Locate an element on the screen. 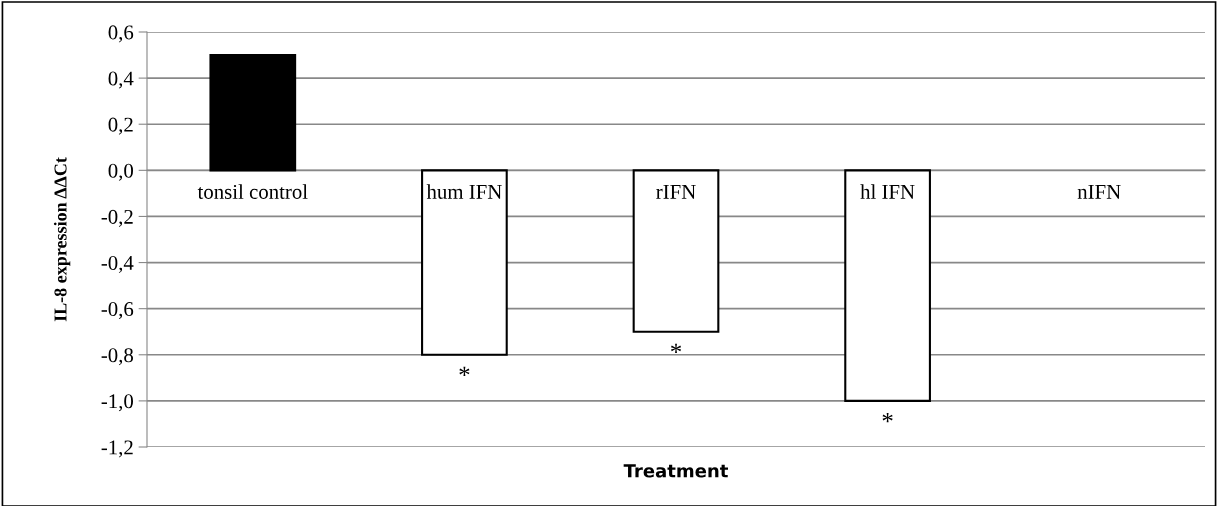 The width and height of the screenshot is (1218, 506). y-tick-label: 0,4 is located at coordinates (121, 80).